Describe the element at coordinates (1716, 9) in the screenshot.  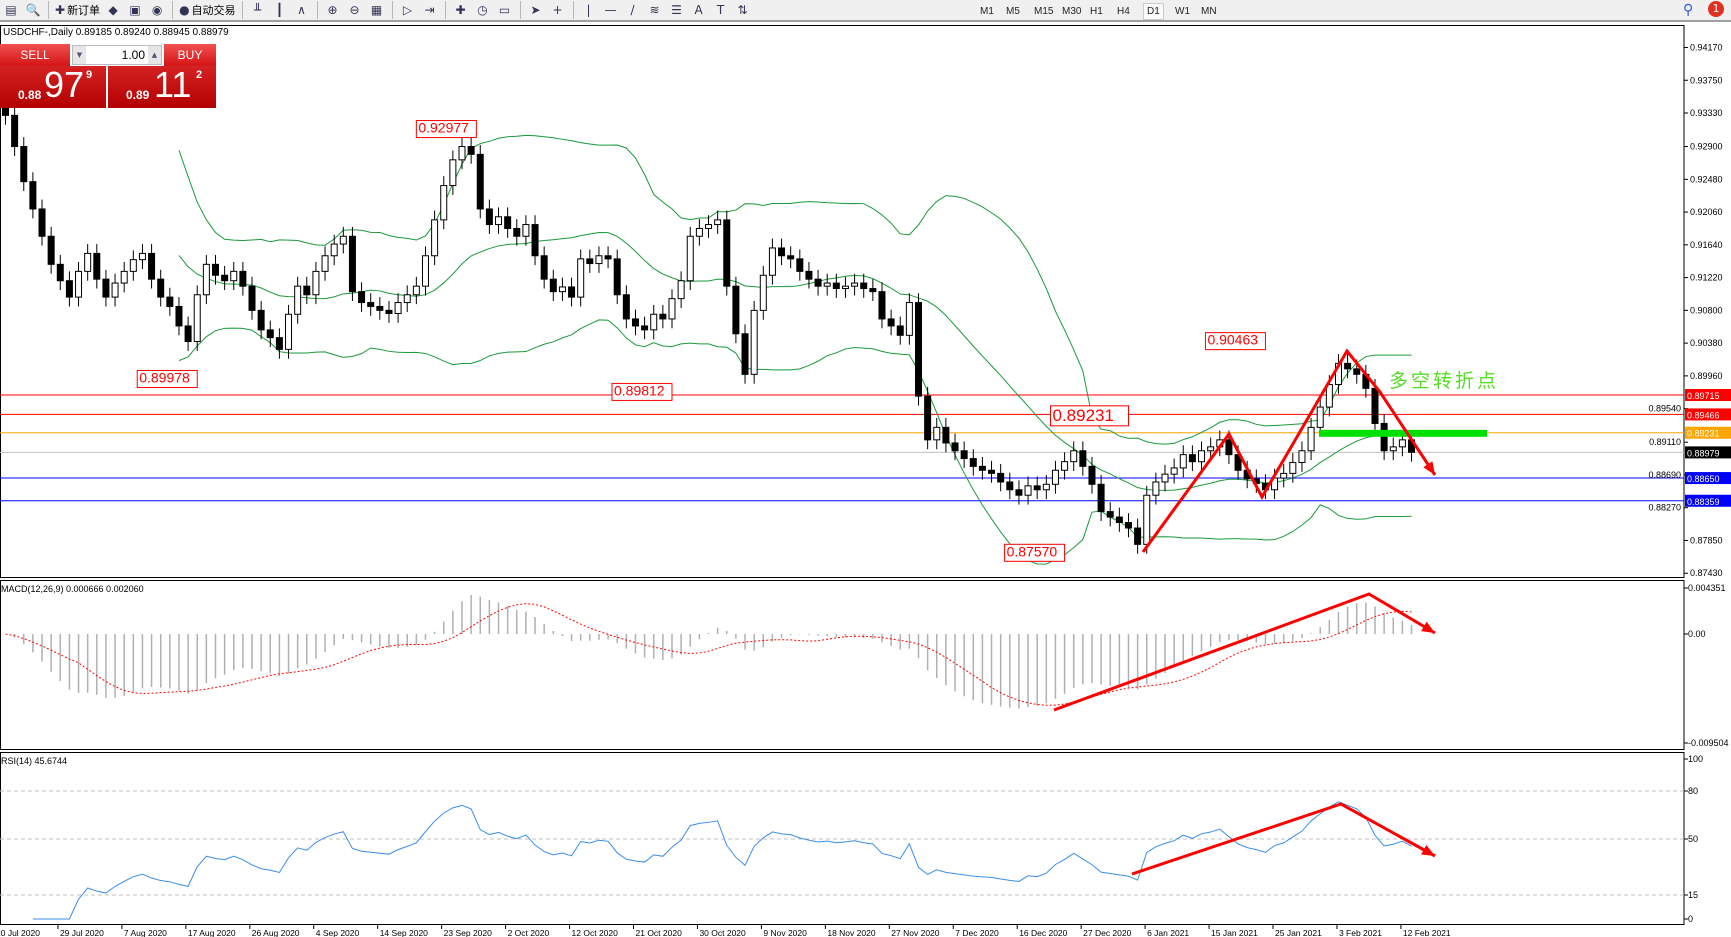
I see `notification-badge: 1` at that location.